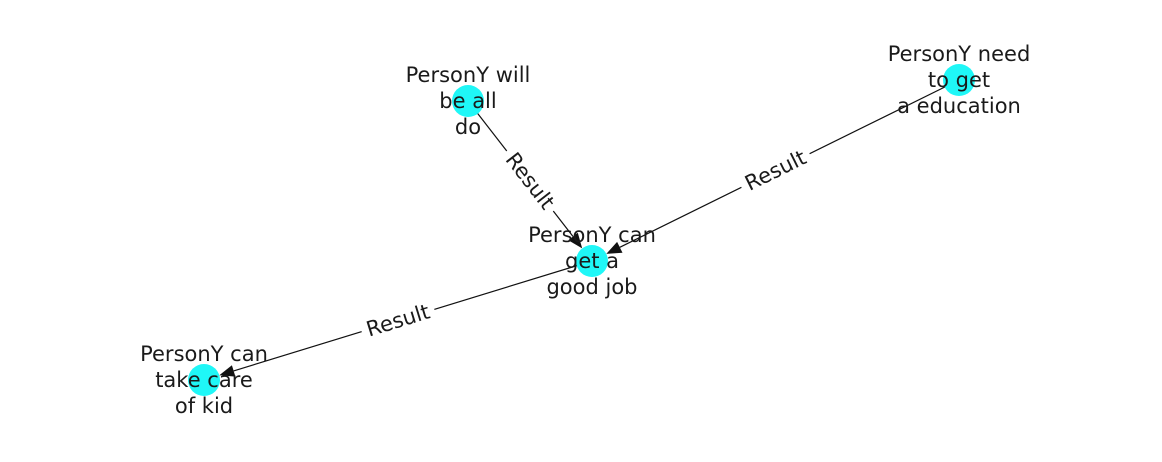 This screenshot has width=1162, height=462. Describe the element at coordinates (959, 106) in the screenshot. I see `node-label-line: a education` at that location.